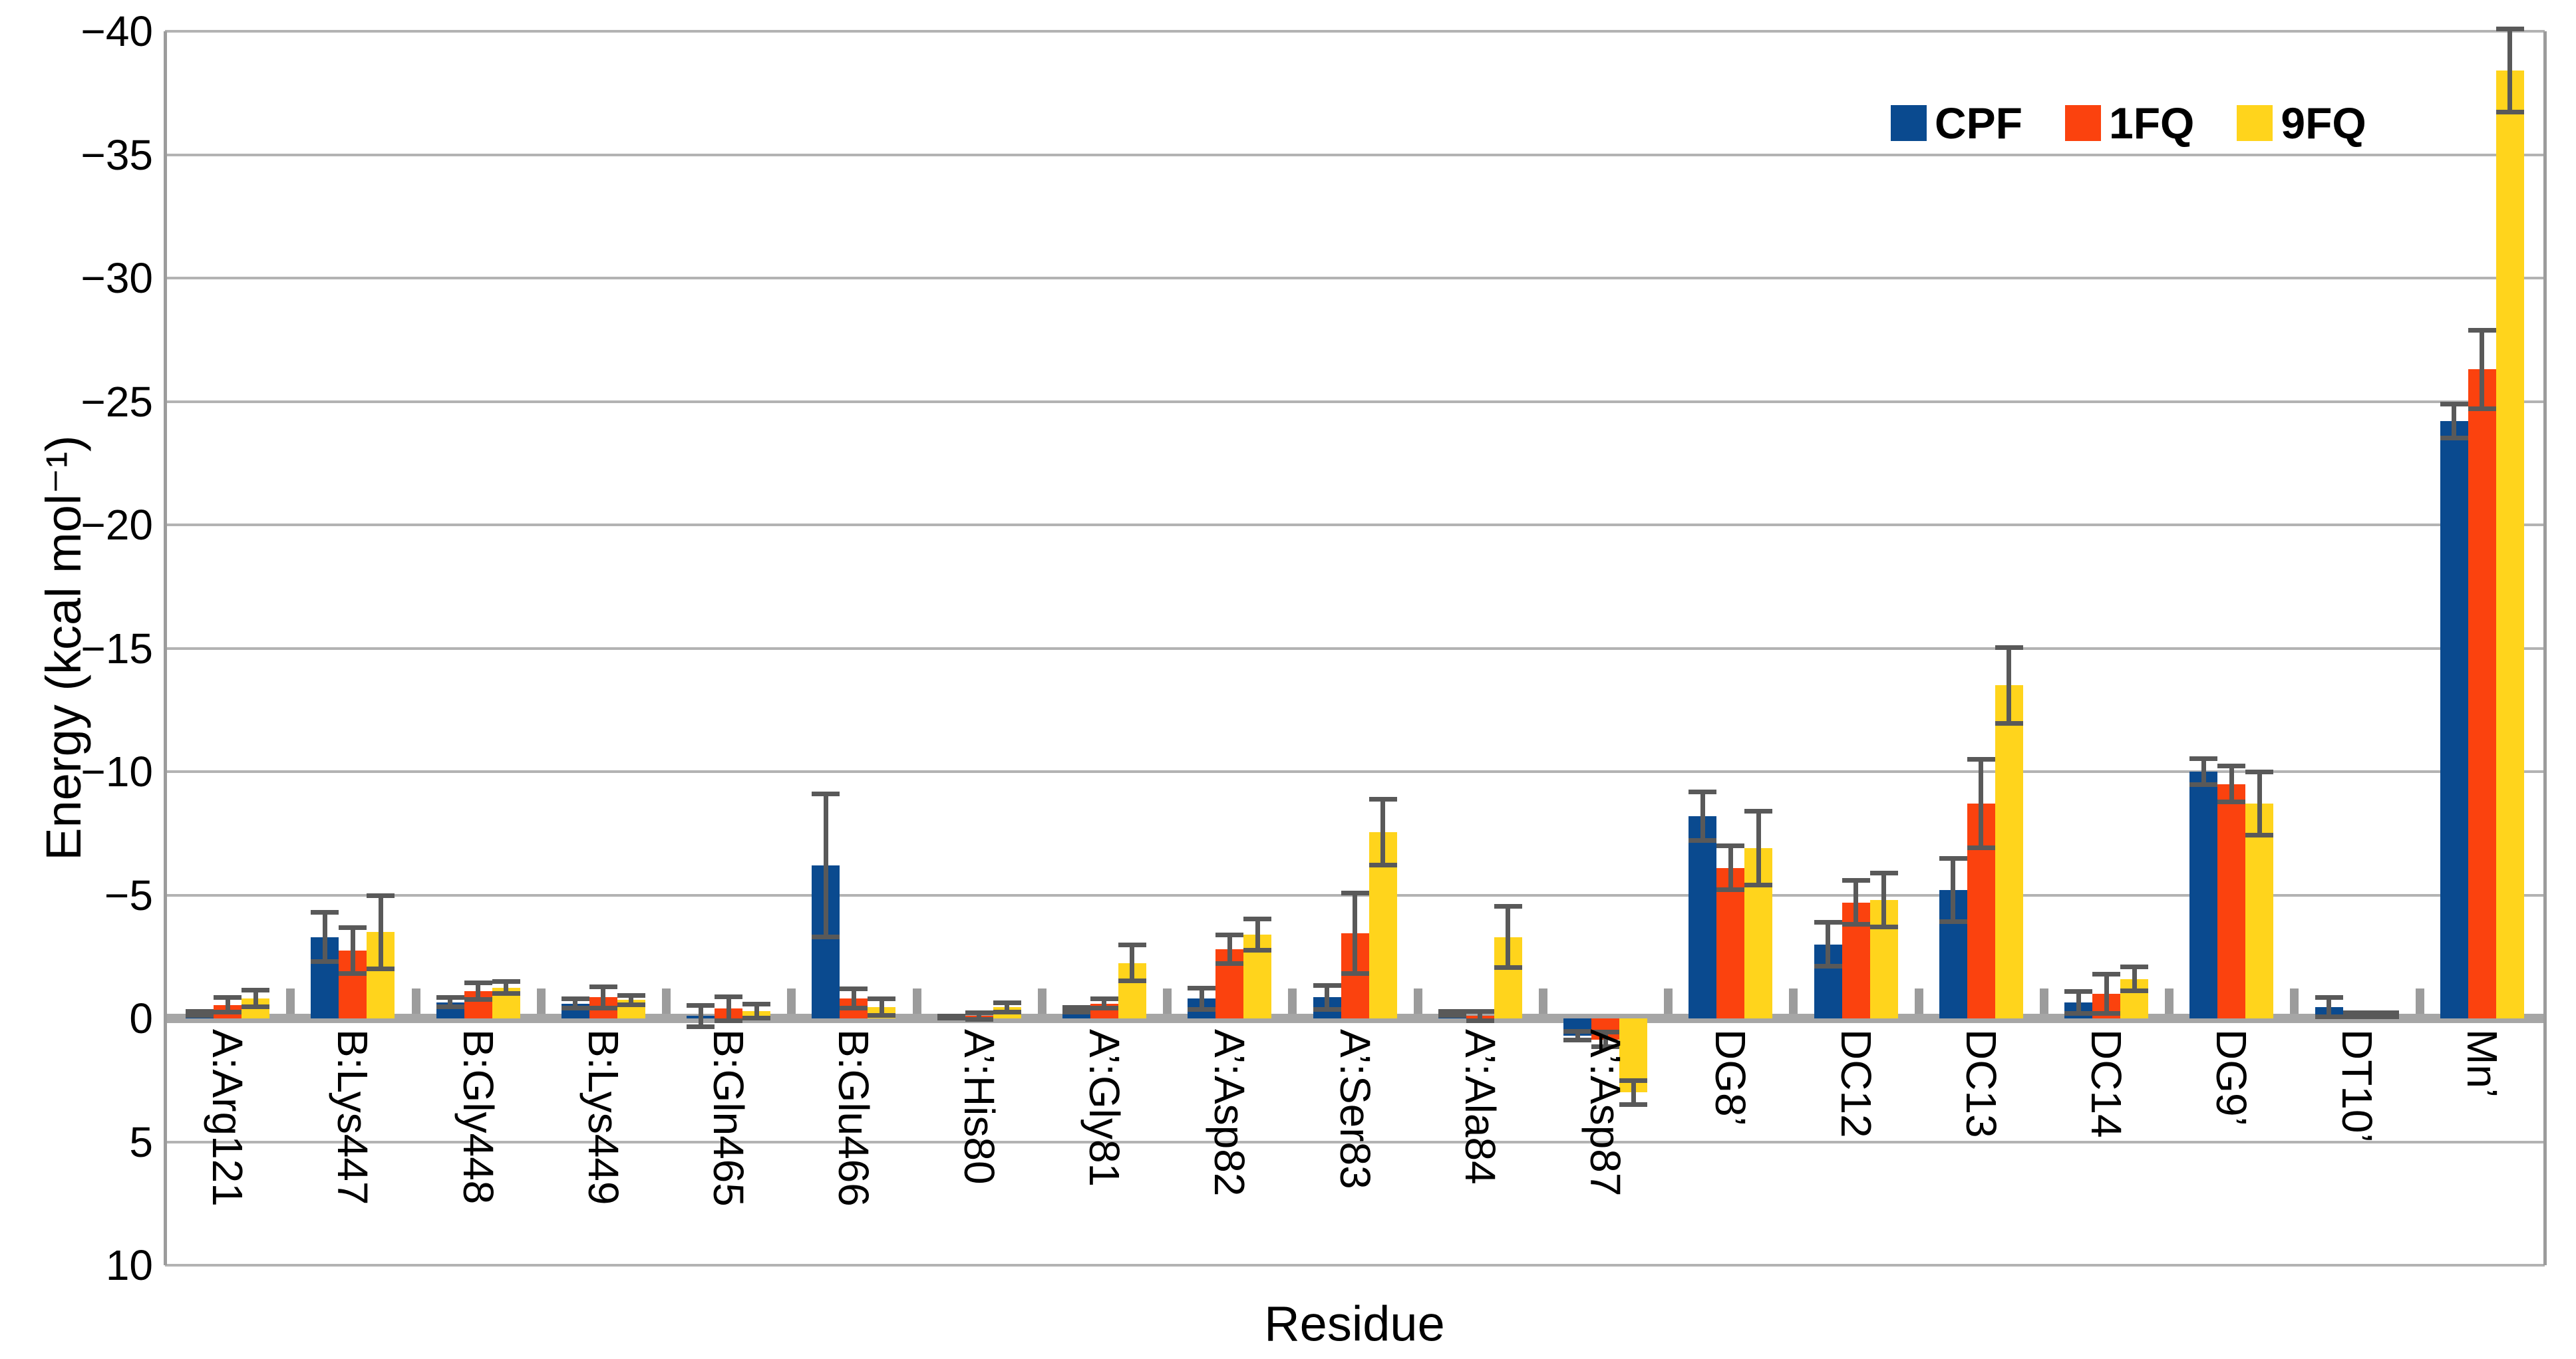 This screenshot has height=1359, width=2576. Describe the element at coordinates (2106, 1083) in the screenshot. I see `category-label: DC14` at that location.